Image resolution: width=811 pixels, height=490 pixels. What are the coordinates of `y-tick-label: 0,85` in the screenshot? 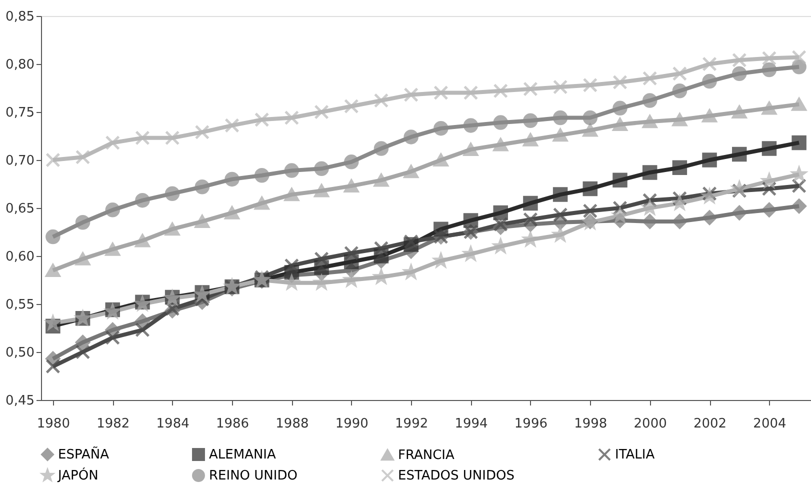 It's located at (20, 17).